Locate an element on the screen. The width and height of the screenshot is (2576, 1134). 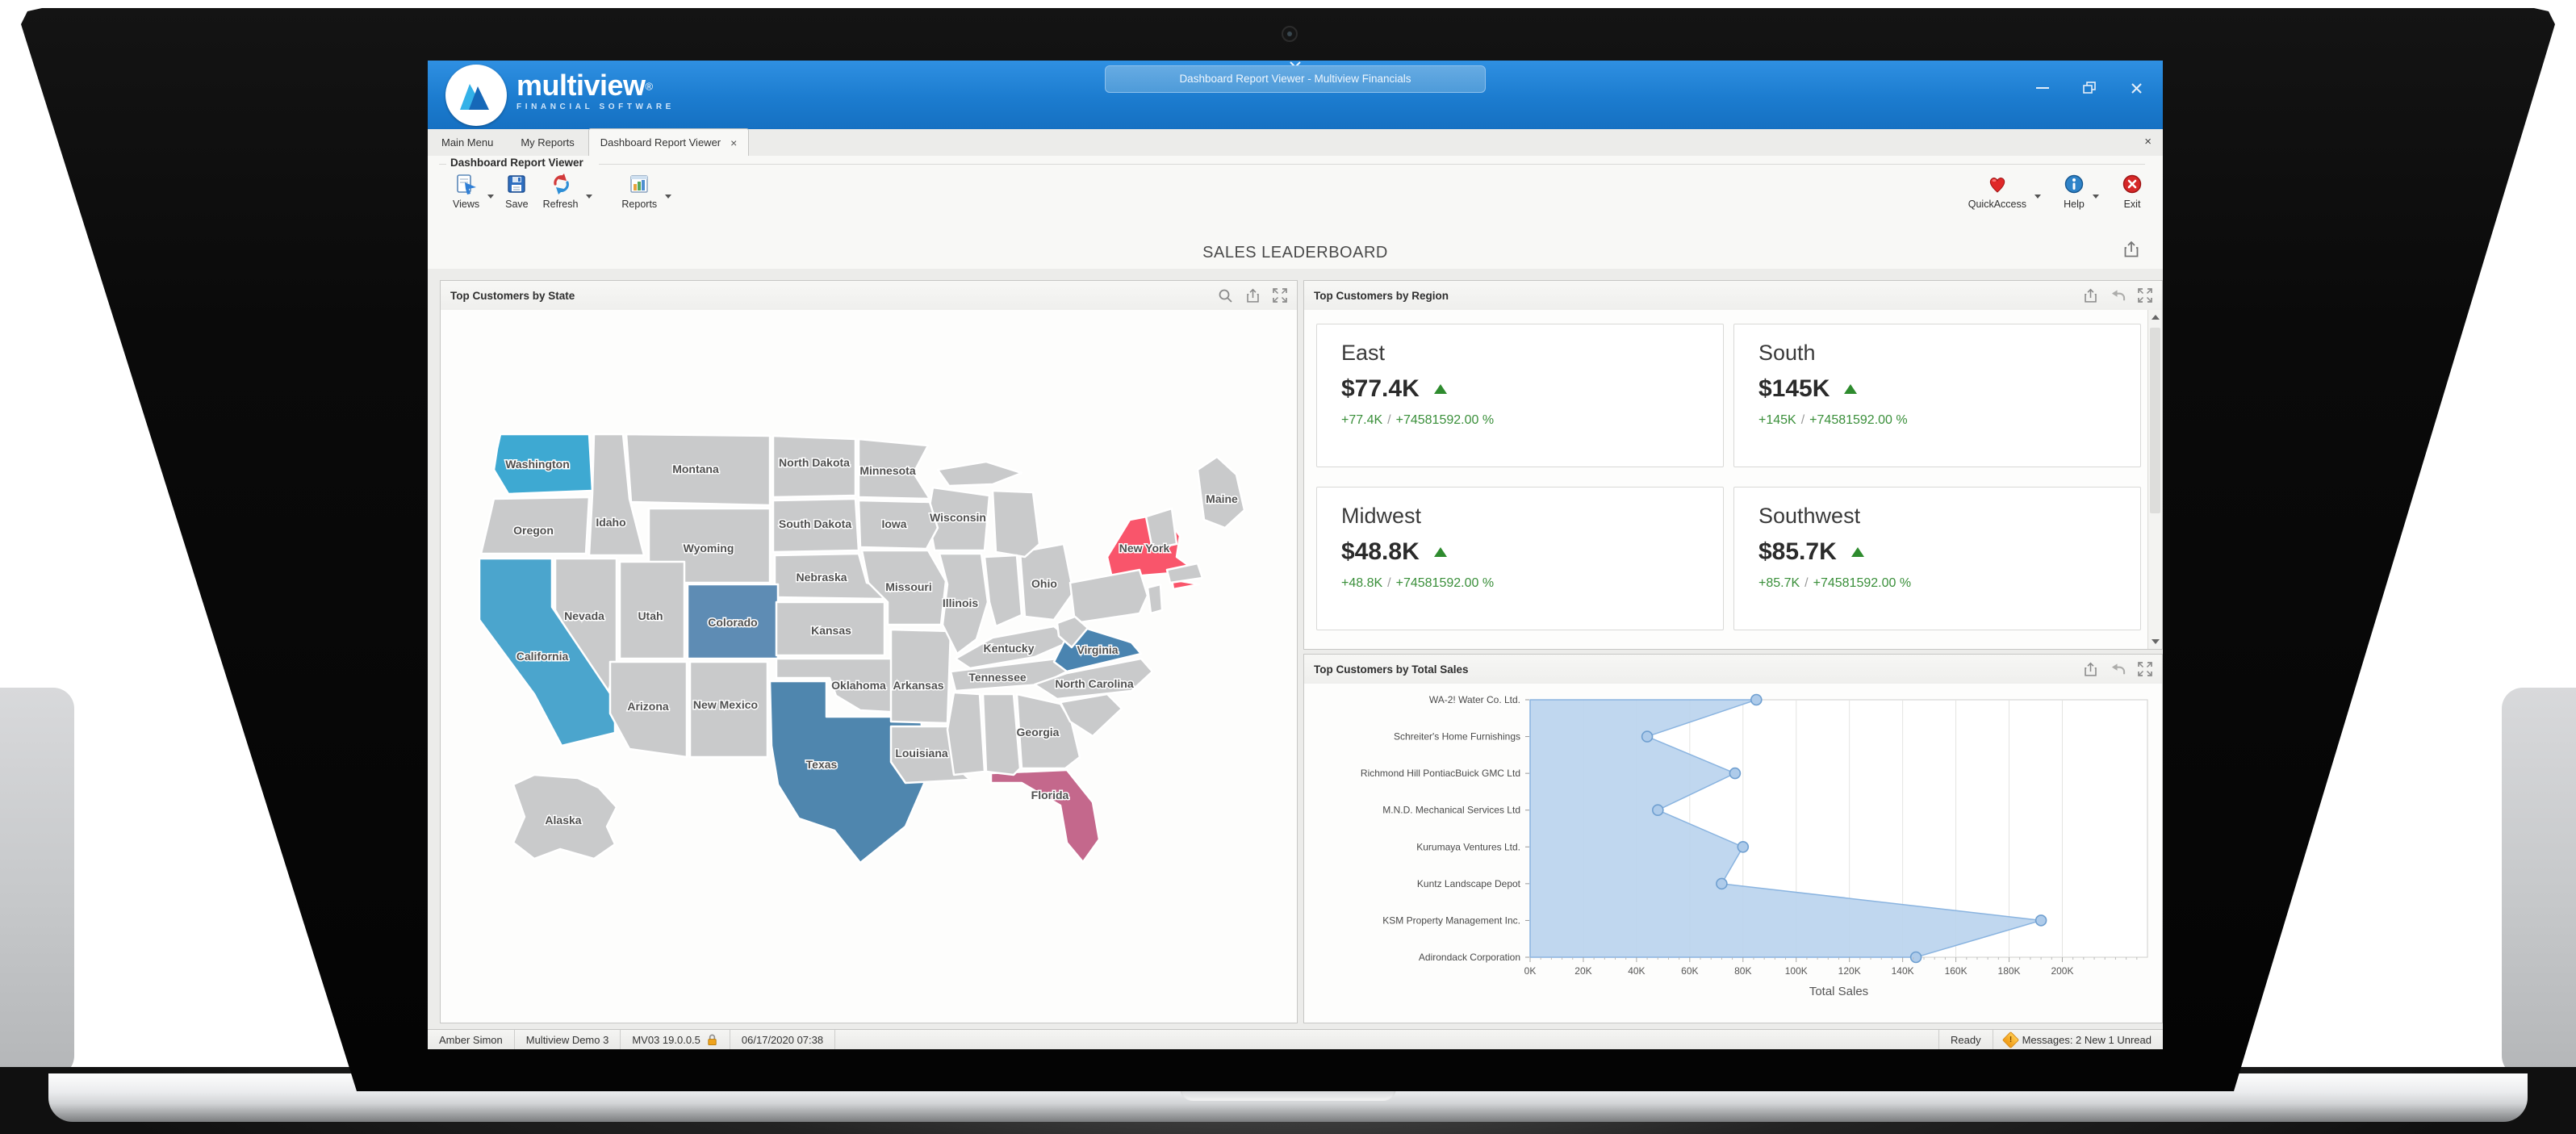
quick-access-dropdown-caret is located at coordinates (2037, 197).